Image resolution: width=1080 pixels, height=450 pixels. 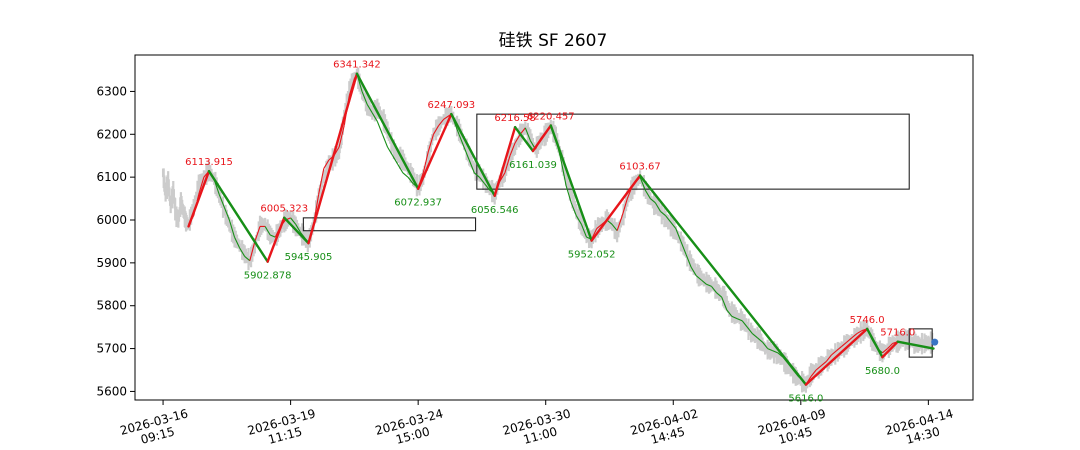 I want to click on peak-label: 6247.093, so click(x=451, y=105).